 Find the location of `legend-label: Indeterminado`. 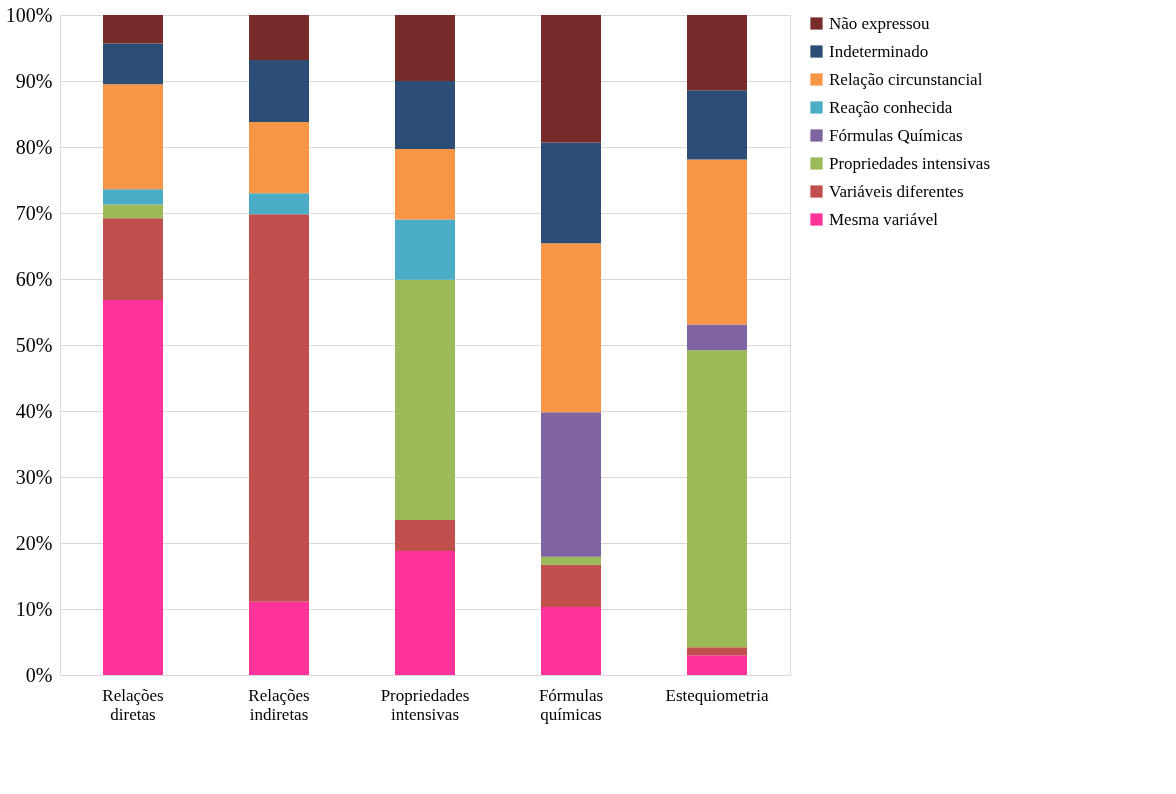

legend-label: Indeterminado is located at coordinates (879, 51).